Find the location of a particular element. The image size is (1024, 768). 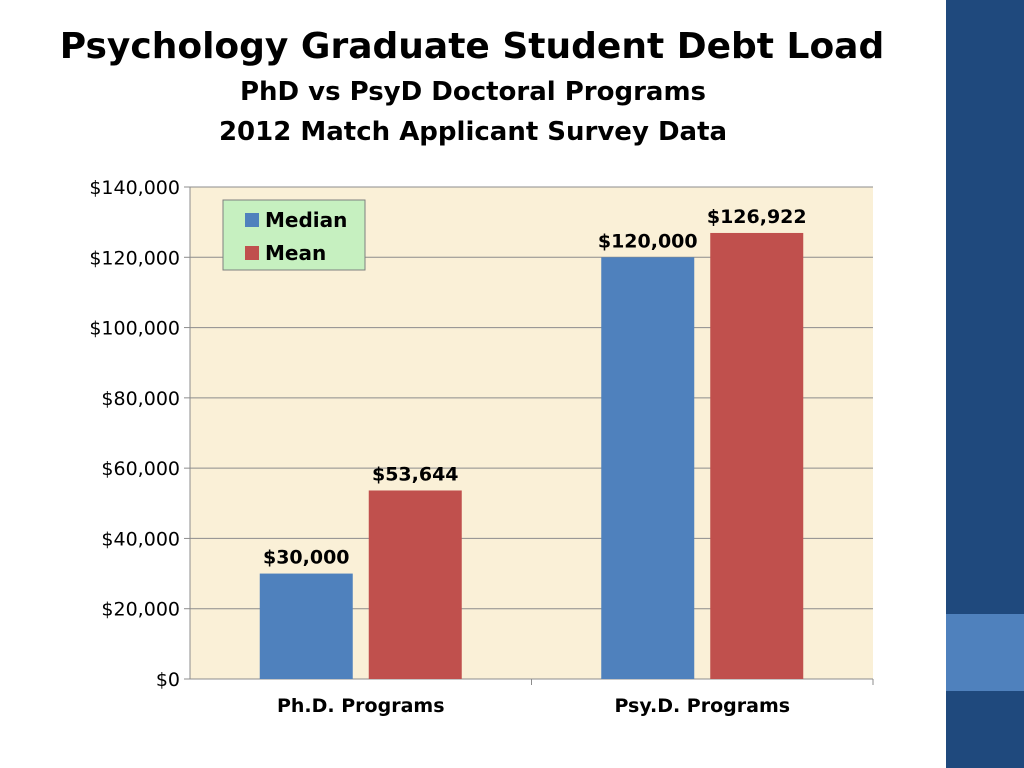

y-tick-label: $60,000 is located at coordinates (140, 469).